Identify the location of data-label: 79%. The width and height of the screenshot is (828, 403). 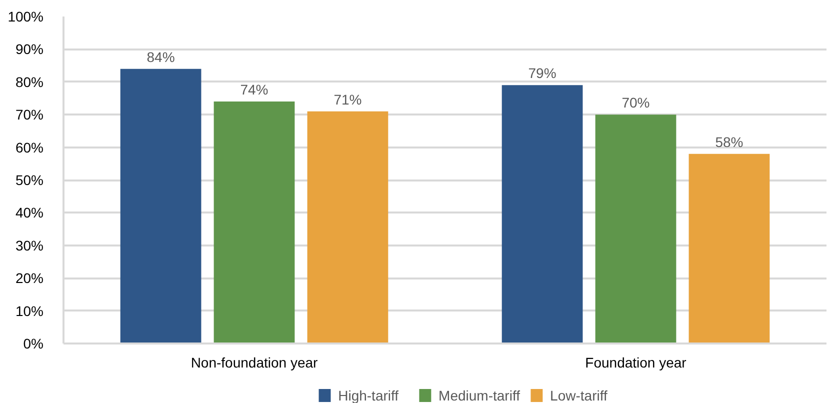
(542, 73).